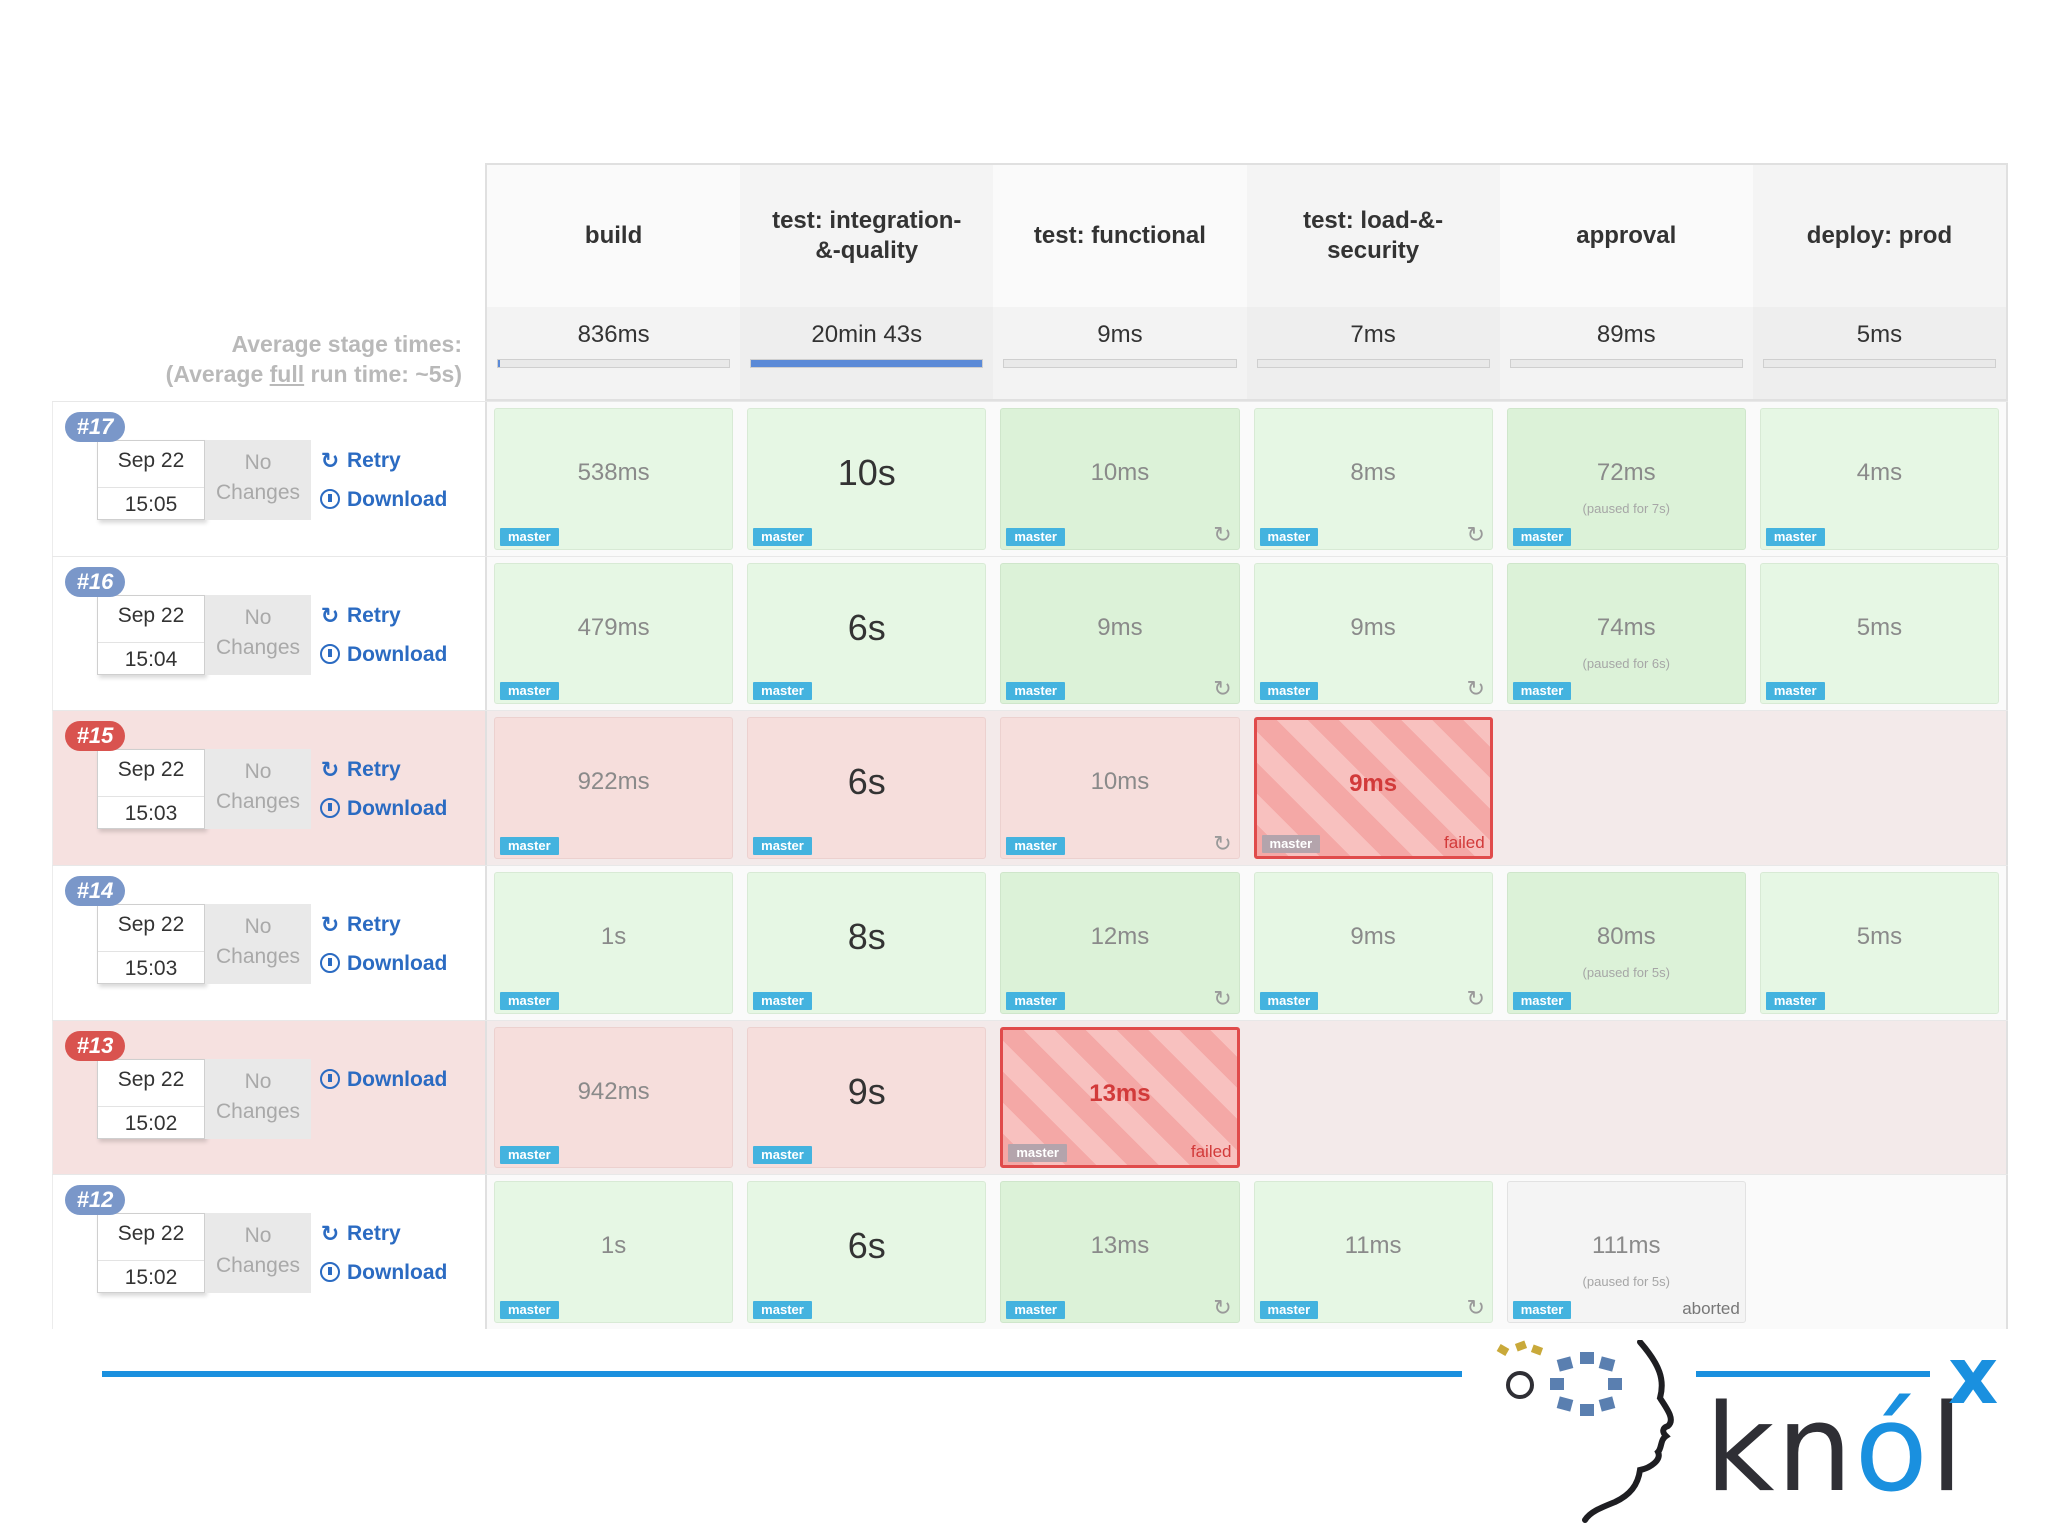 Image resolution: width=2048 pixels, height=1535 pixels. Describe the element at coordinates (330, 1272) in the screenshot. I see `download-circle-icon` at that location.